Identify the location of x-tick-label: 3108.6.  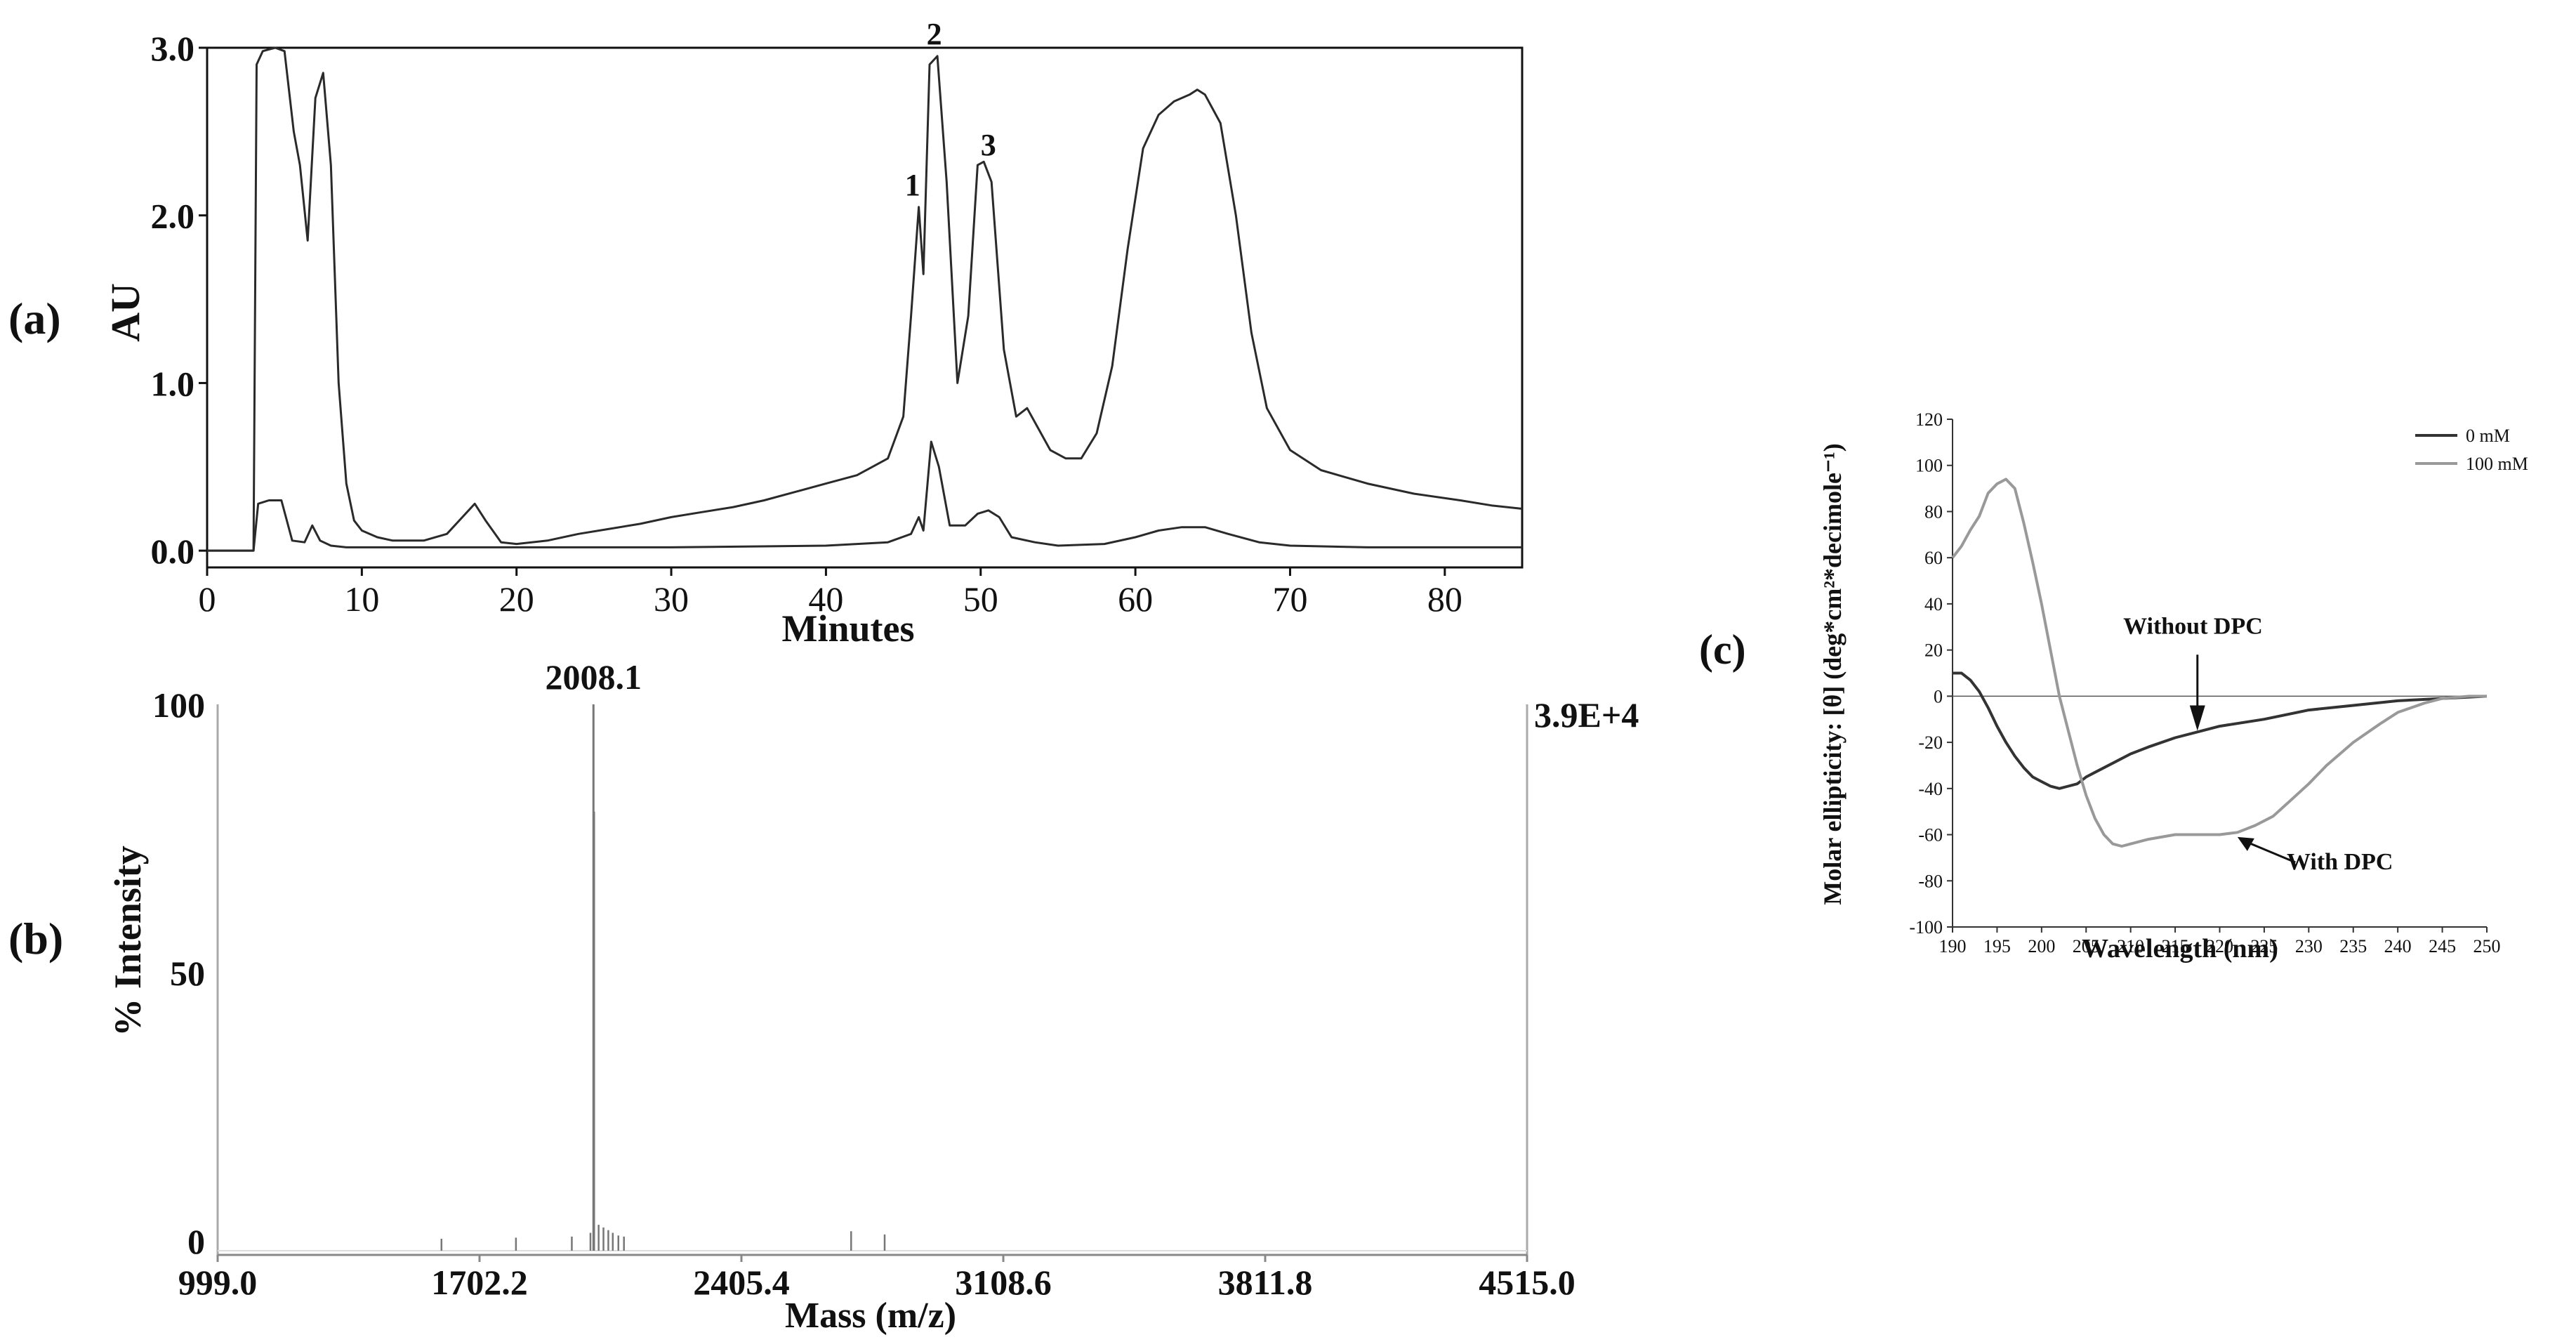
(1004, 1282).